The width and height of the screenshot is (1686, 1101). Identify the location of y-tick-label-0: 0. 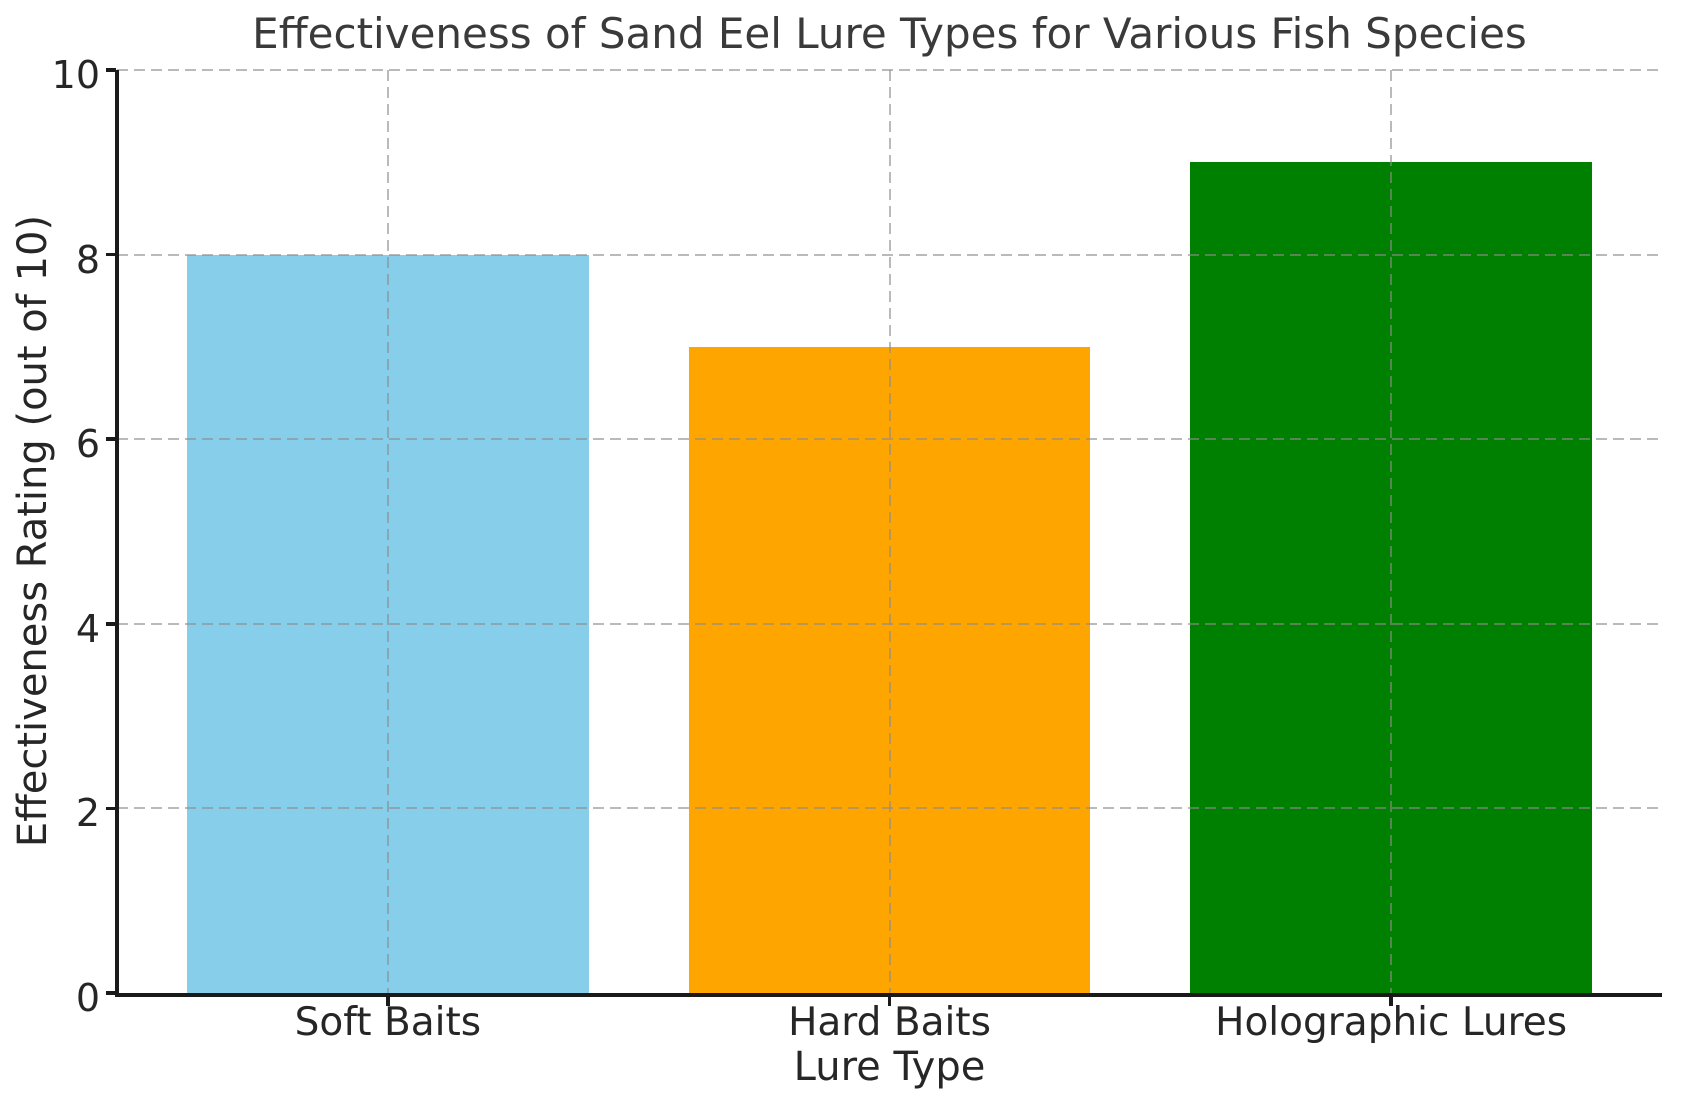
(87, 998).